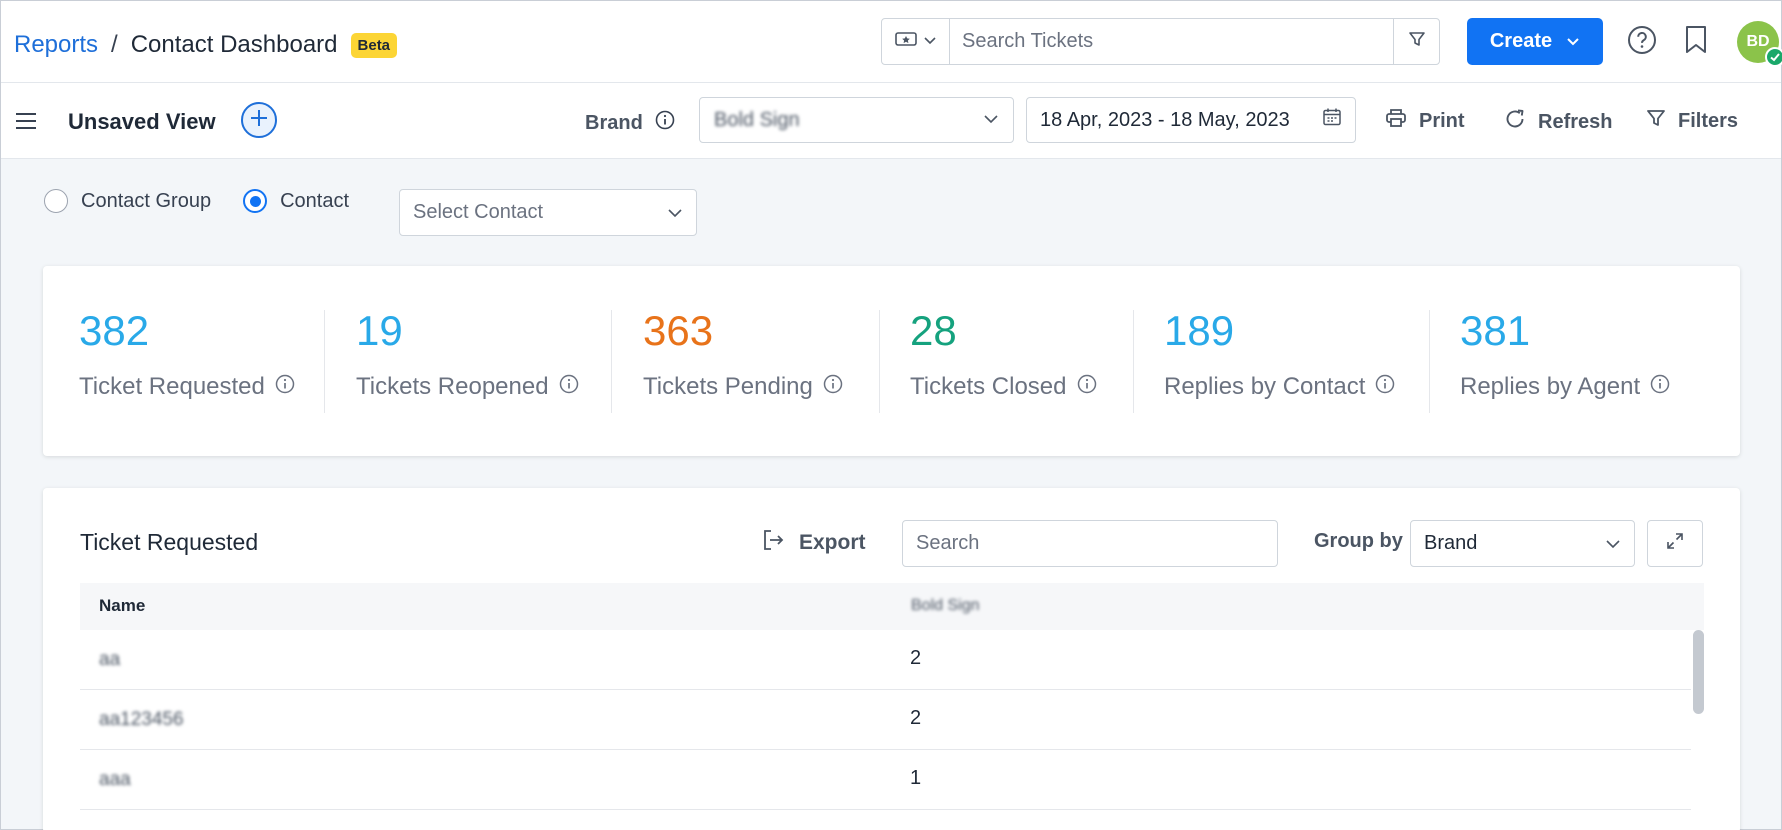 The image size is (1782, 830). Describe the element at coordinates (1028, 41) in the screenshot. I see `ticket-search-input: Search Tickets` at that location.